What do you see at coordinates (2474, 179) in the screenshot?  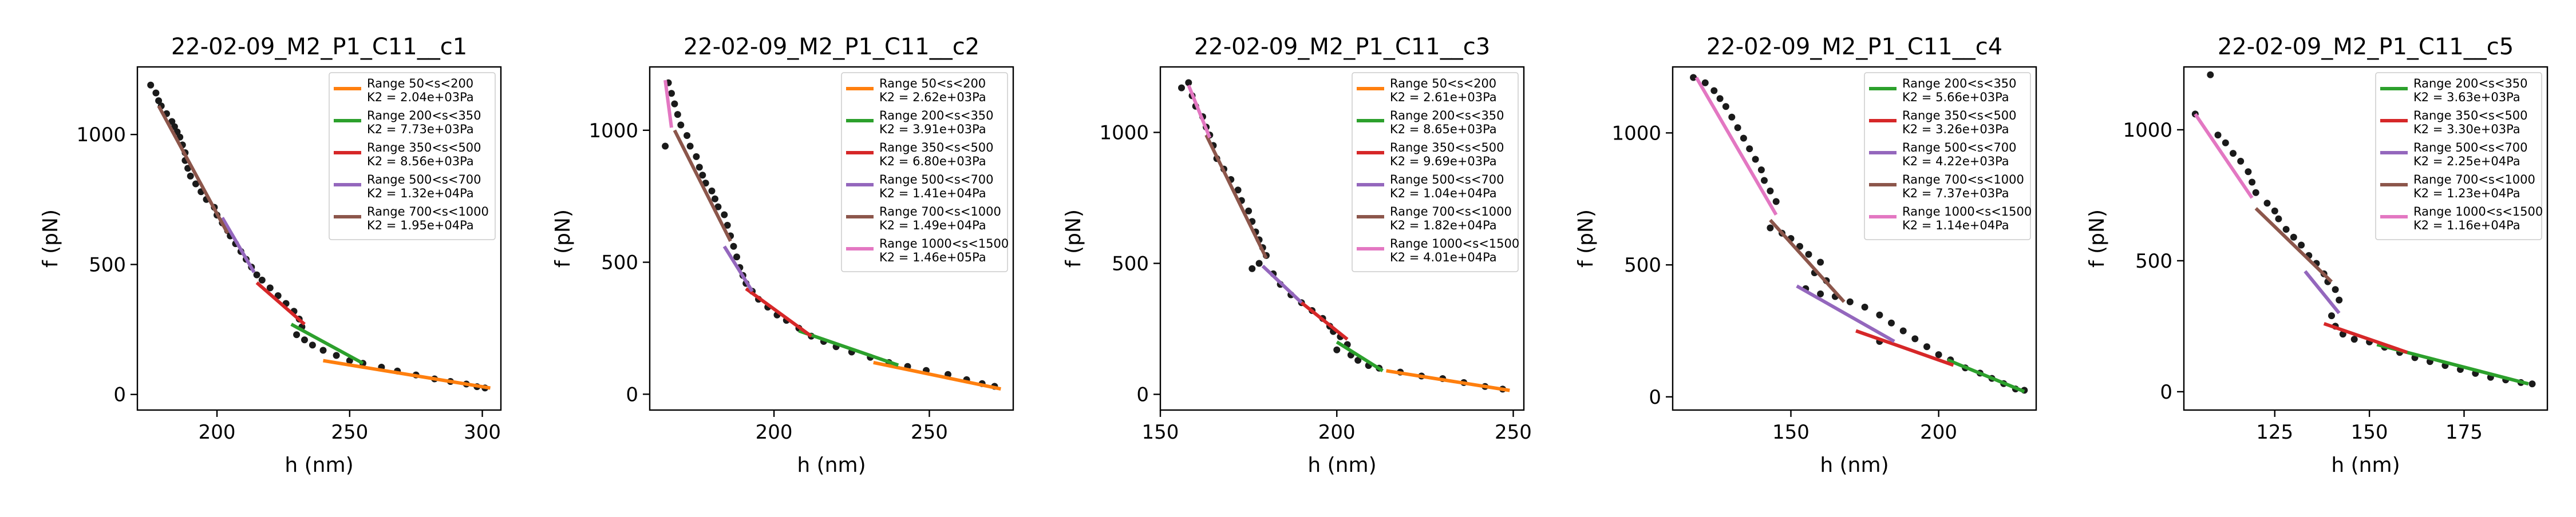 I see `legend-label: Range 700<s<1000` at bounding box center [2474, 179].